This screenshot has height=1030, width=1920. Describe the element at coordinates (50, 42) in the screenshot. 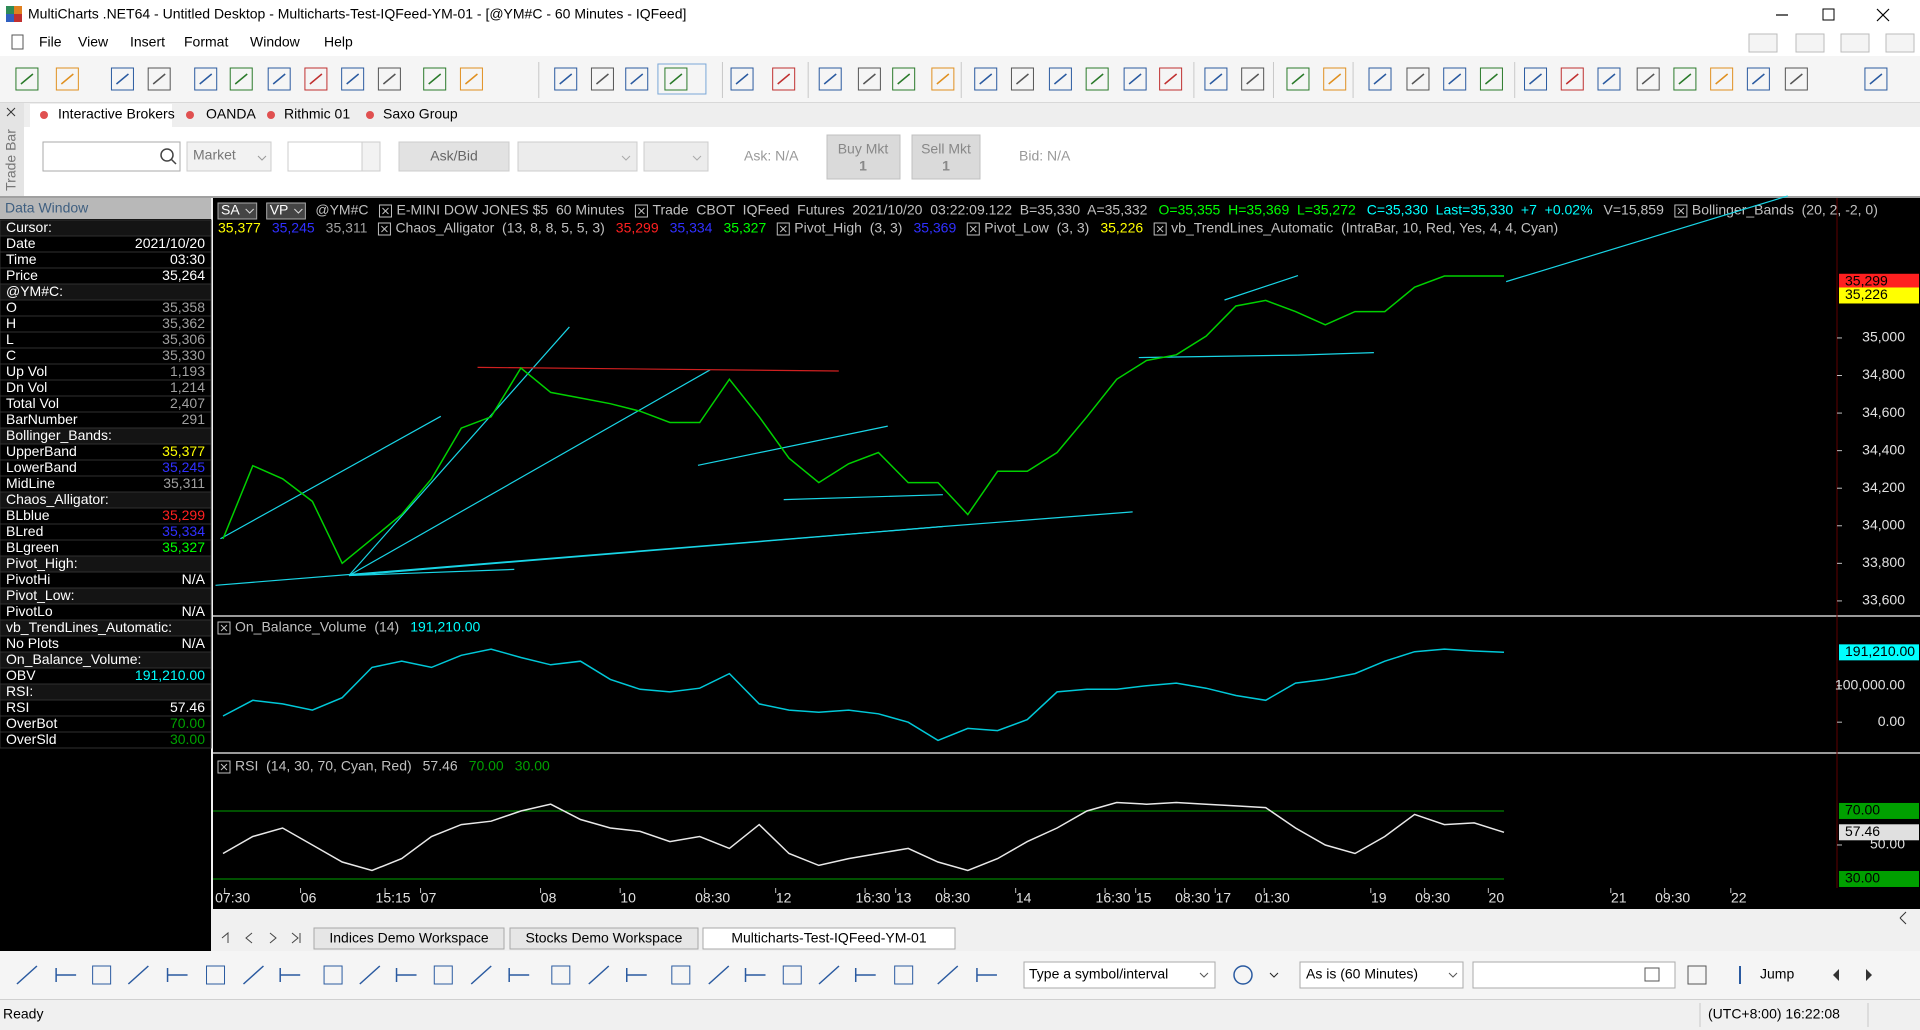

I see `menu-item: File` at that location.